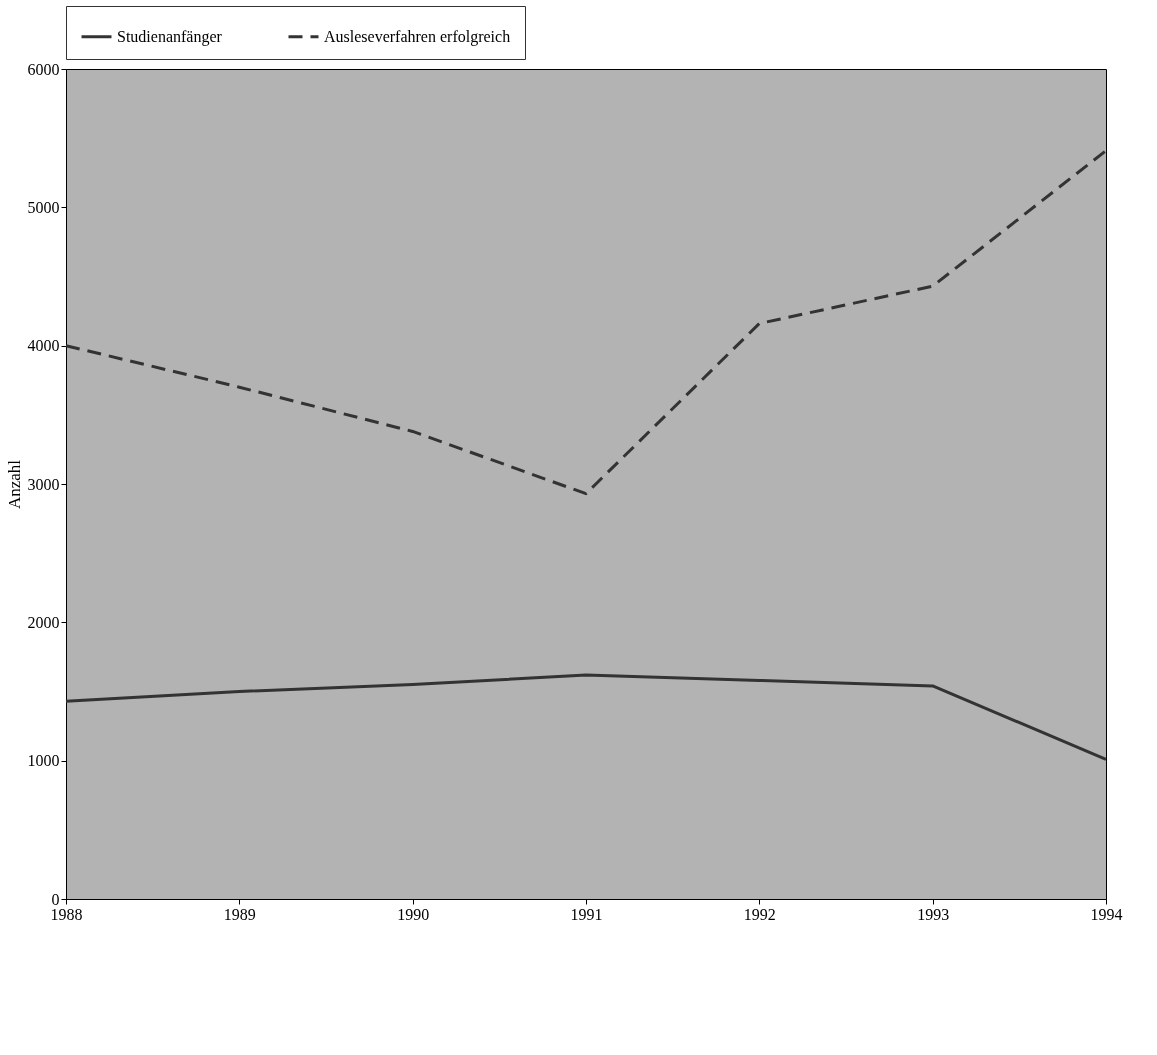 This screenshot has height=1055, width=1157. What do you see at coordinates (43, 207) in the screenshot?
I see `y-tick-label: 5000` at bounding box center [43, 207].